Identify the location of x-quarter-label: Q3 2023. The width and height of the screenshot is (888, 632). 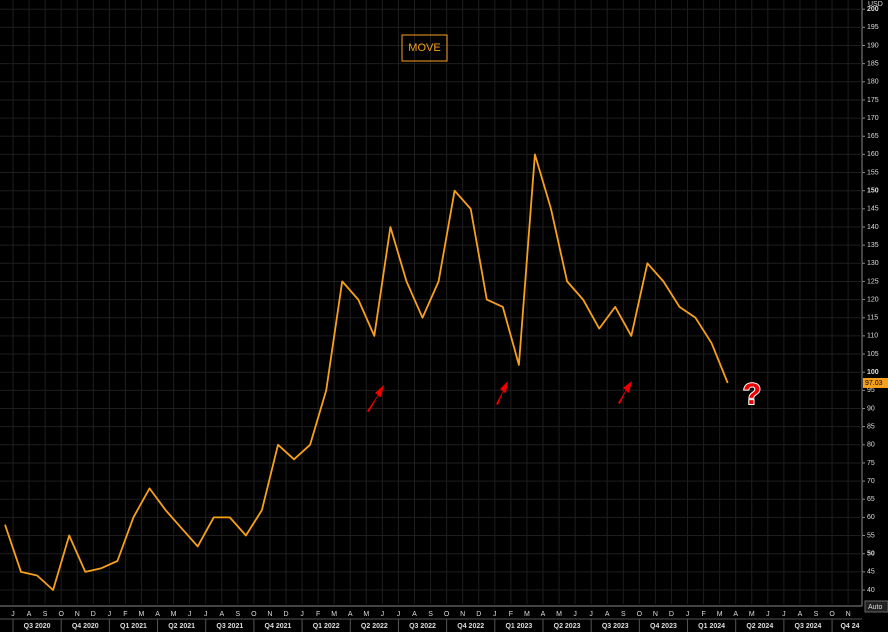
(615, 626).